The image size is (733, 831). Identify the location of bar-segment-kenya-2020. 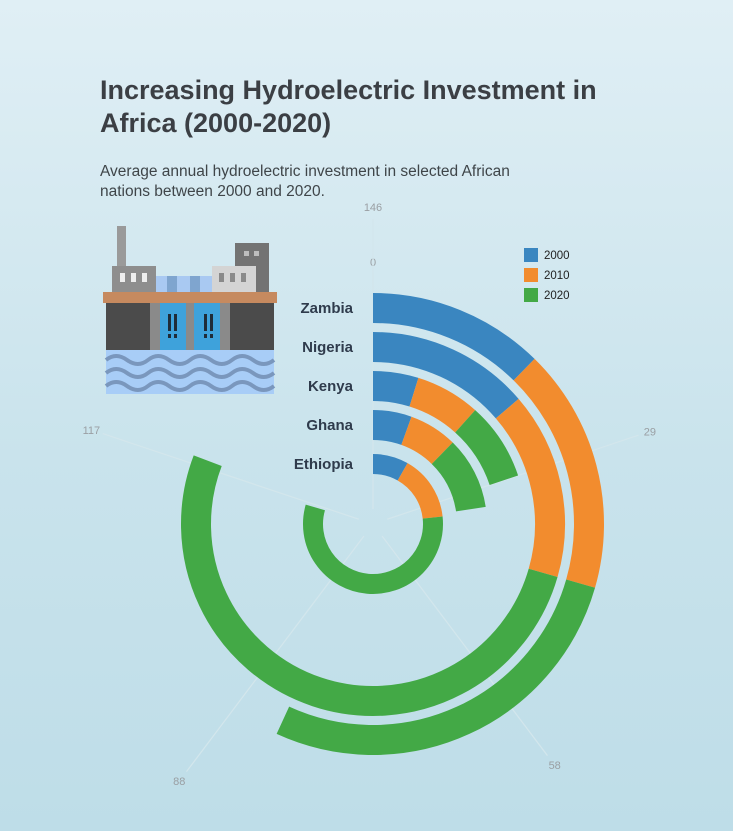
(486, 448).